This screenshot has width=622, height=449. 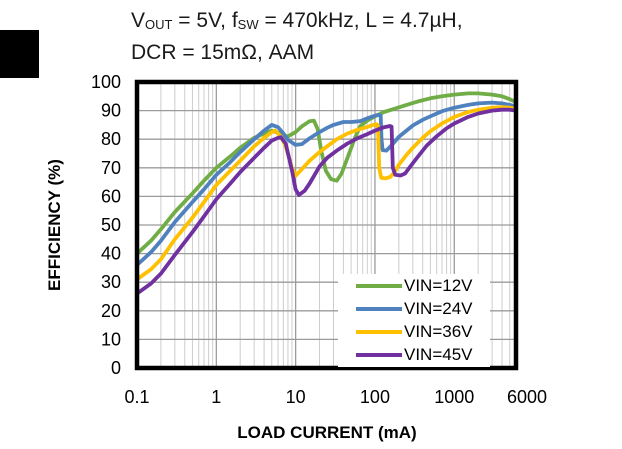 What do you see at coordinates (111, 254) in the screenshot?
I see `y-tick-label: 40` at bounding box center [111, 254].